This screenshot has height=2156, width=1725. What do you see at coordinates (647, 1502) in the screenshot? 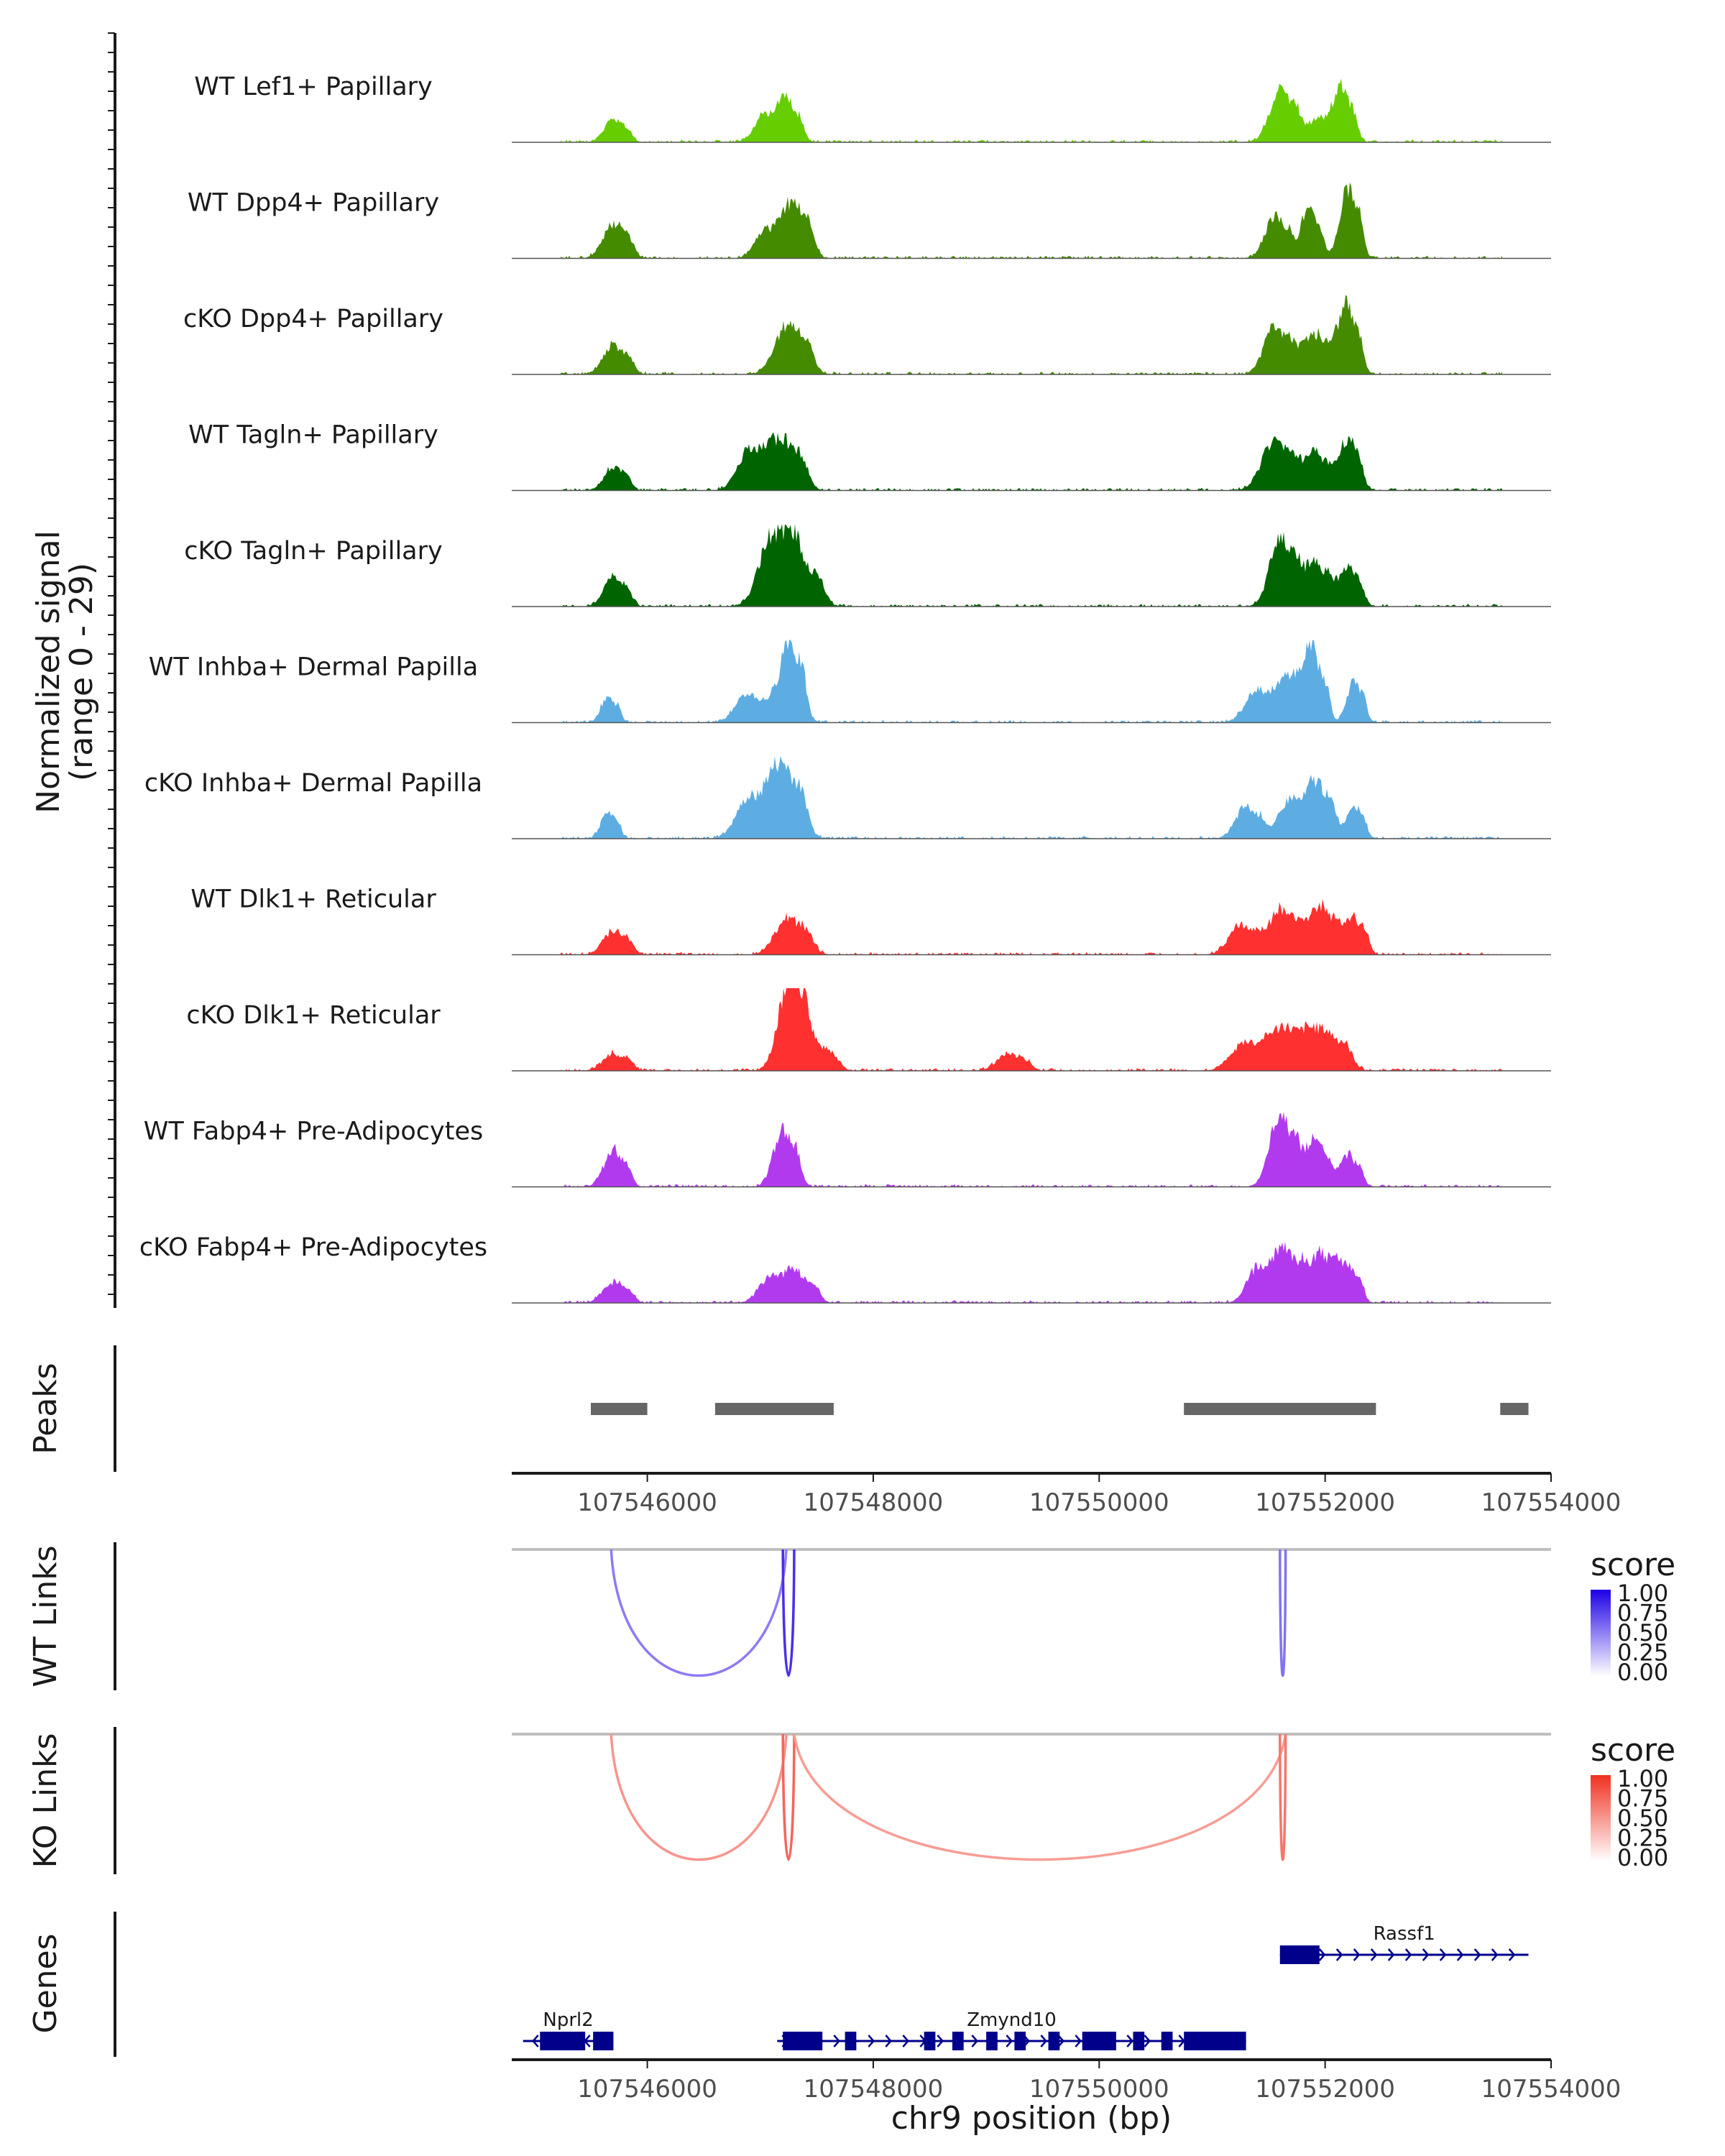
I see `peaks-x-axis-tick-label: 107546000` at bounding box center [647, 1502].